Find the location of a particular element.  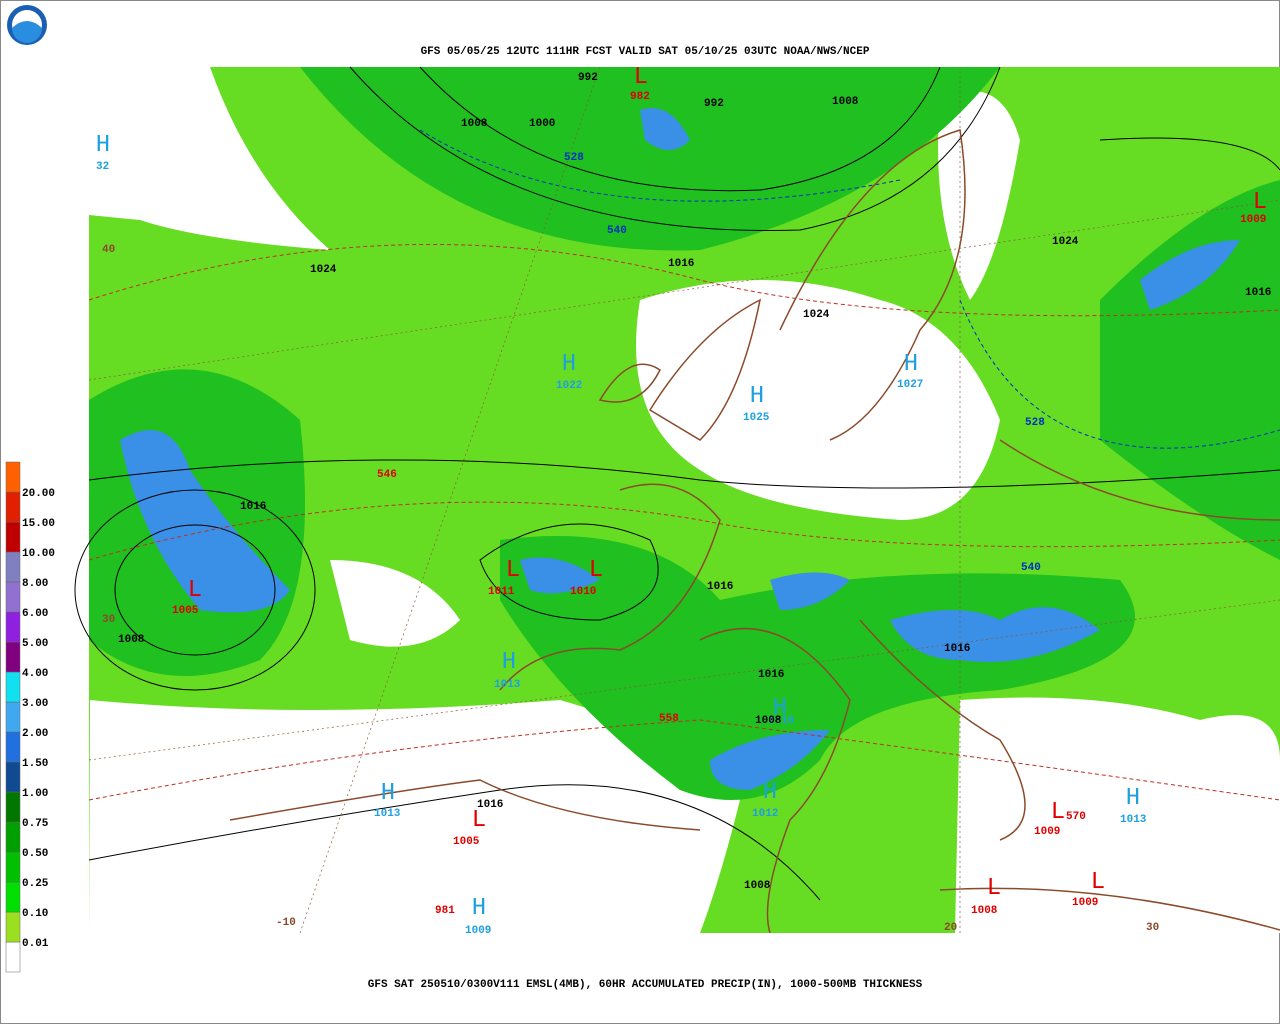

legend-label: 0.50 is located at coordinates (35, 854).